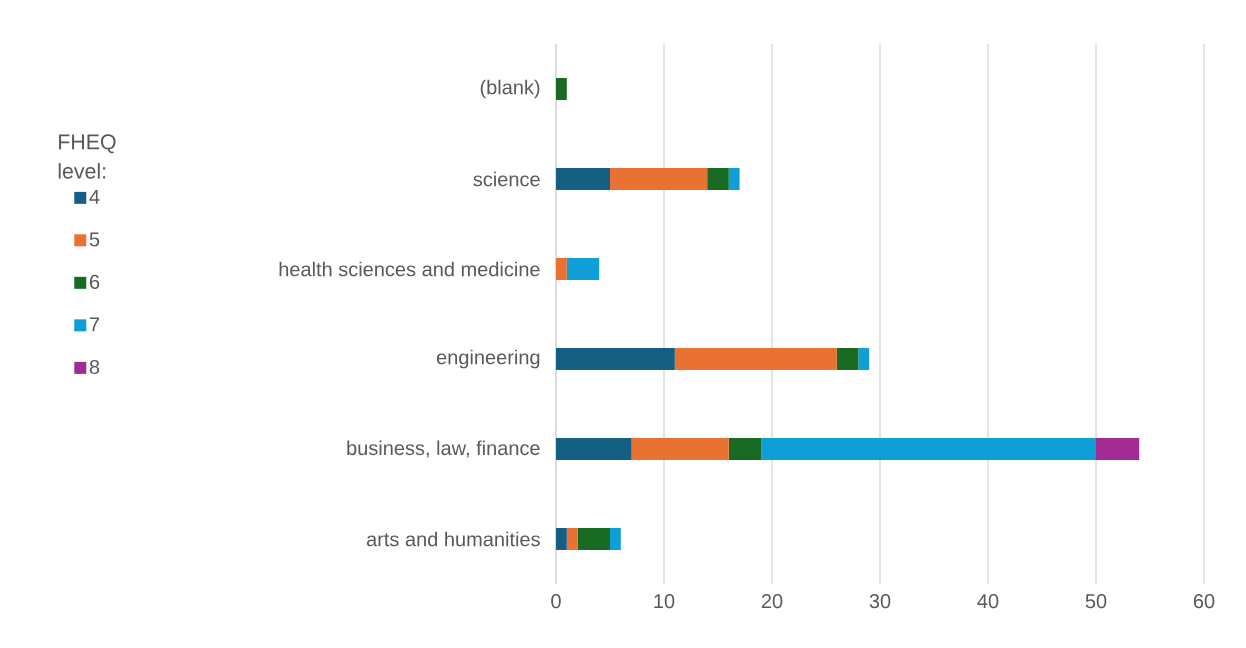  Describe the element at coordinates (94, 367) in the screenshot. I see `legend-label: 8` at that location.